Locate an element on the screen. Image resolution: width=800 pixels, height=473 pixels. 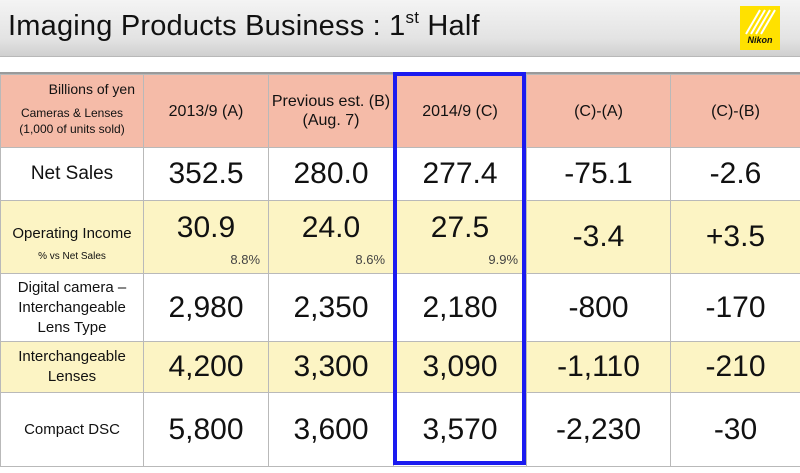
table-cell: -170 is located at coordinates (735, 308).